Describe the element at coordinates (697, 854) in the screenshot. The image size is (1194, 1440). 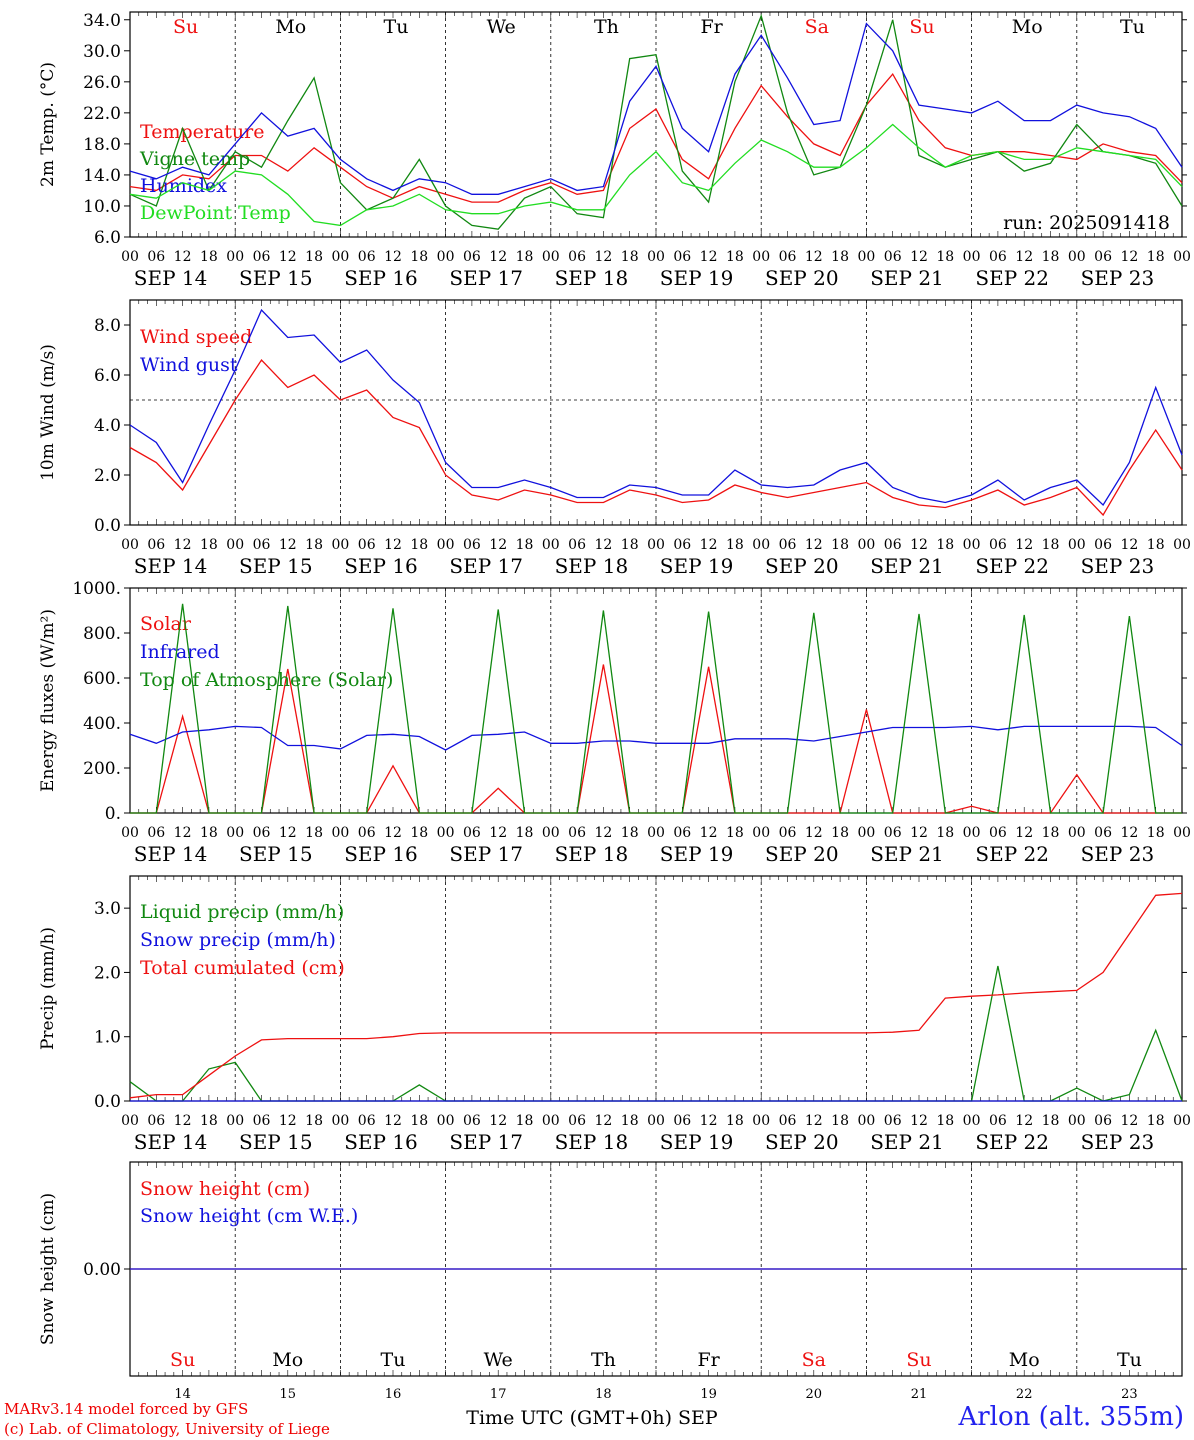
I see `date-label: SEP 19` at that location.